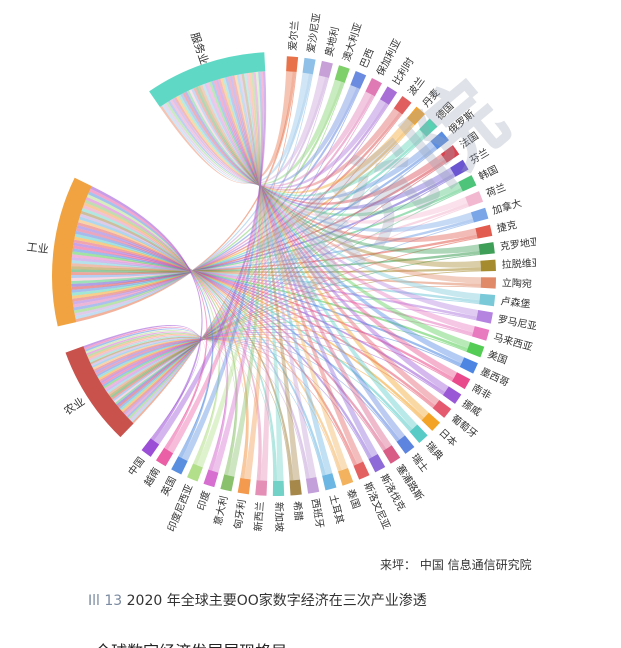 The height and width of the screenshot is (648, 621). What do you see at coordinates (515, 302) in the screenshot?
I see `country-label: 卢森堡` at bounding box center [515, 302].